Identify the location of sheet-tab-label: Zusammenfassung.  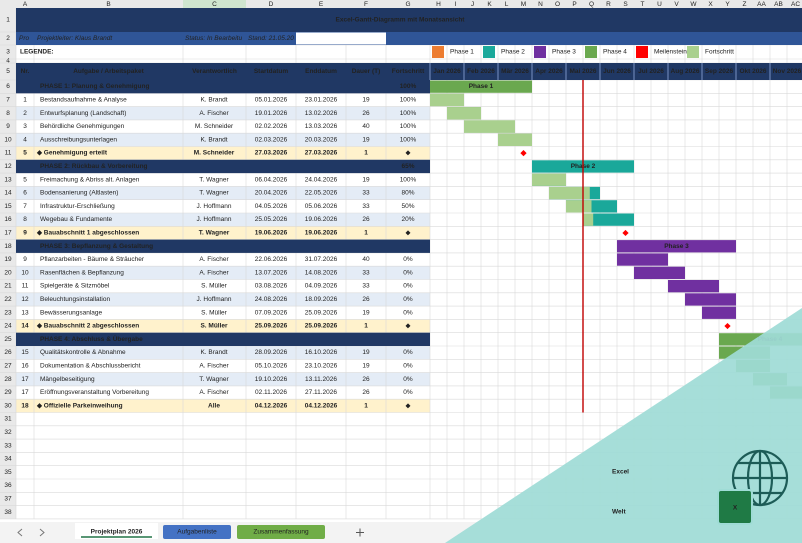
(281, 532).